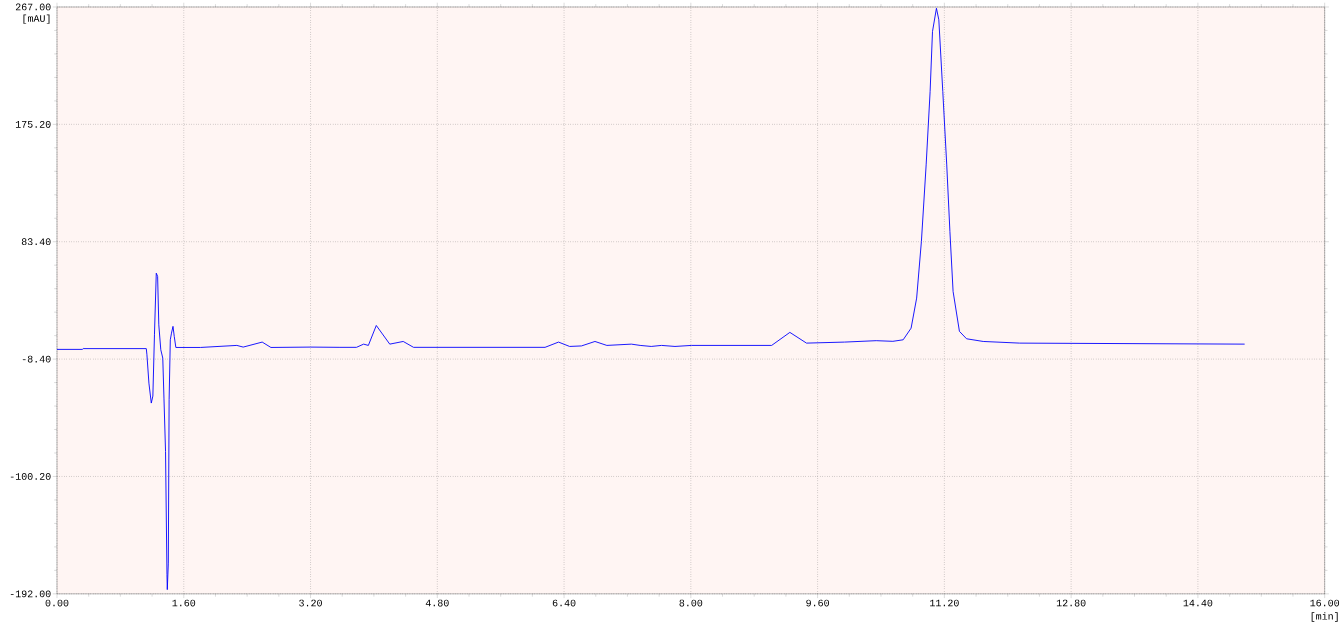  I want to click on x-tick-label: 14.40, so click(1198, 603).